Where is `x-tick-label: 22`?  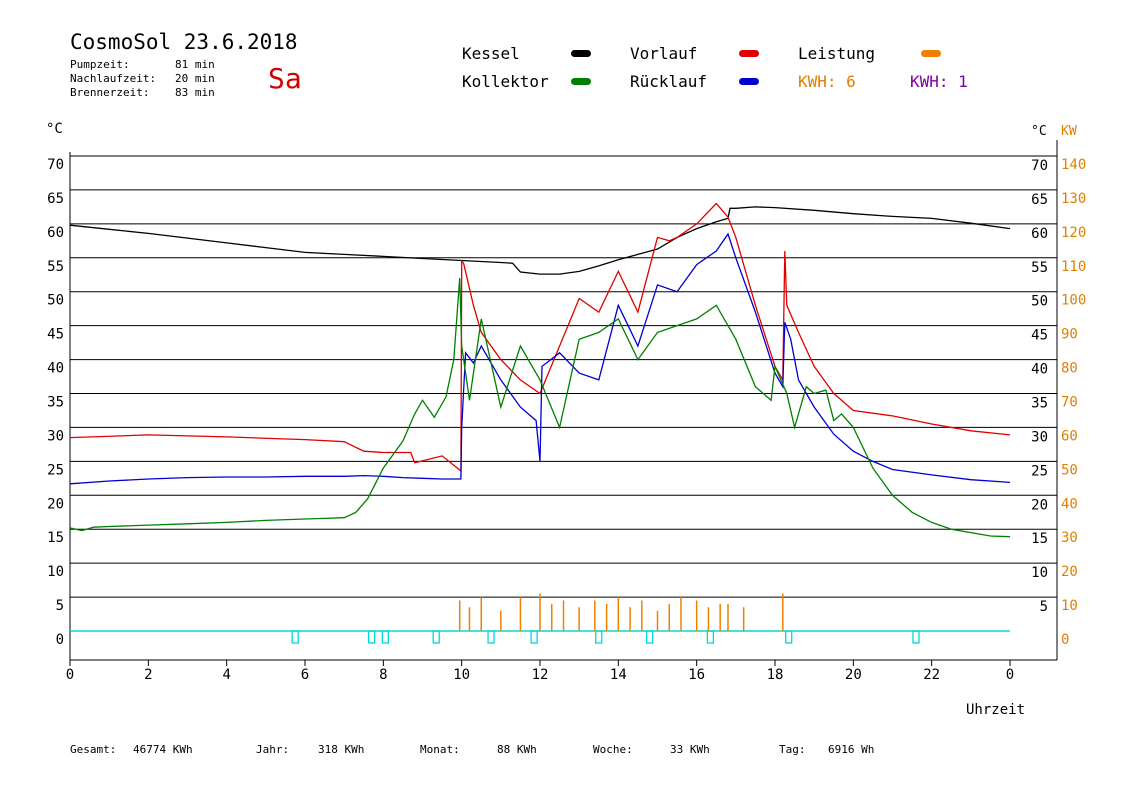
x-tick-label: 22 is located at coordinates (931, 675).